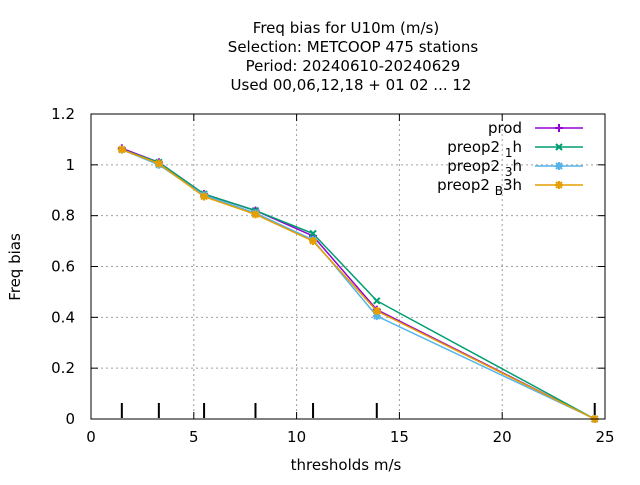  I want to click on legend-item: preop2 B3h, so click(510, 187).